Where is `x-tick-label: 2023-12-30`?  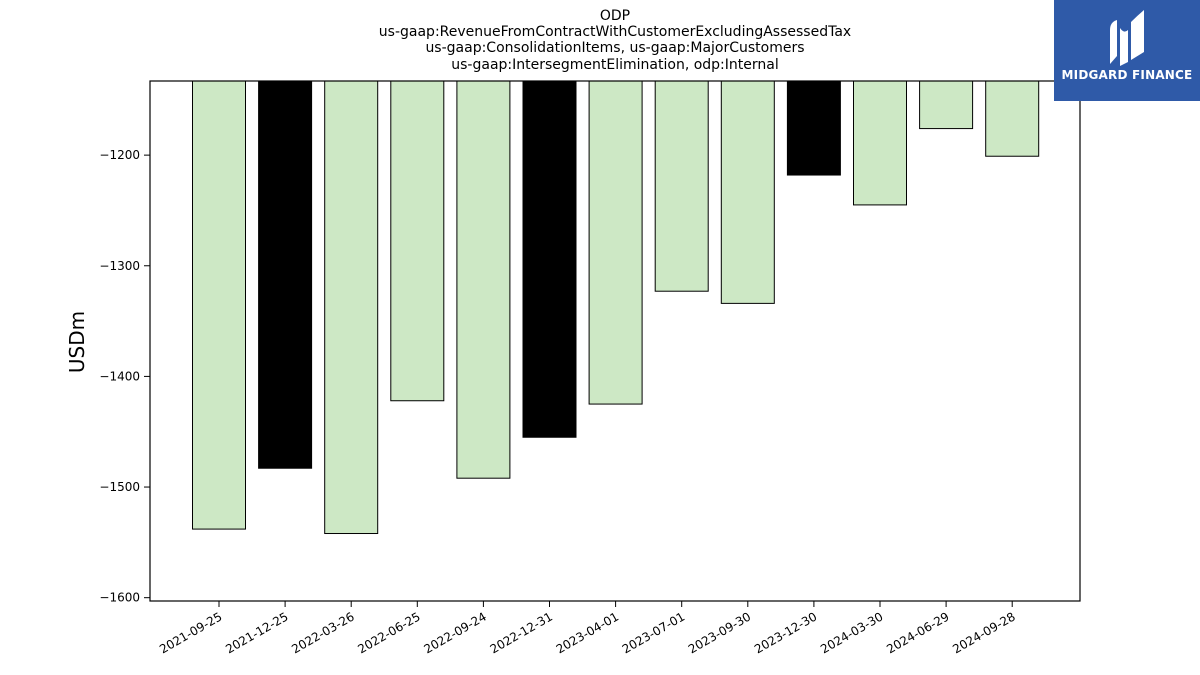
x-tick-label: 2023-12-30 is located at coordinates (785, 632).